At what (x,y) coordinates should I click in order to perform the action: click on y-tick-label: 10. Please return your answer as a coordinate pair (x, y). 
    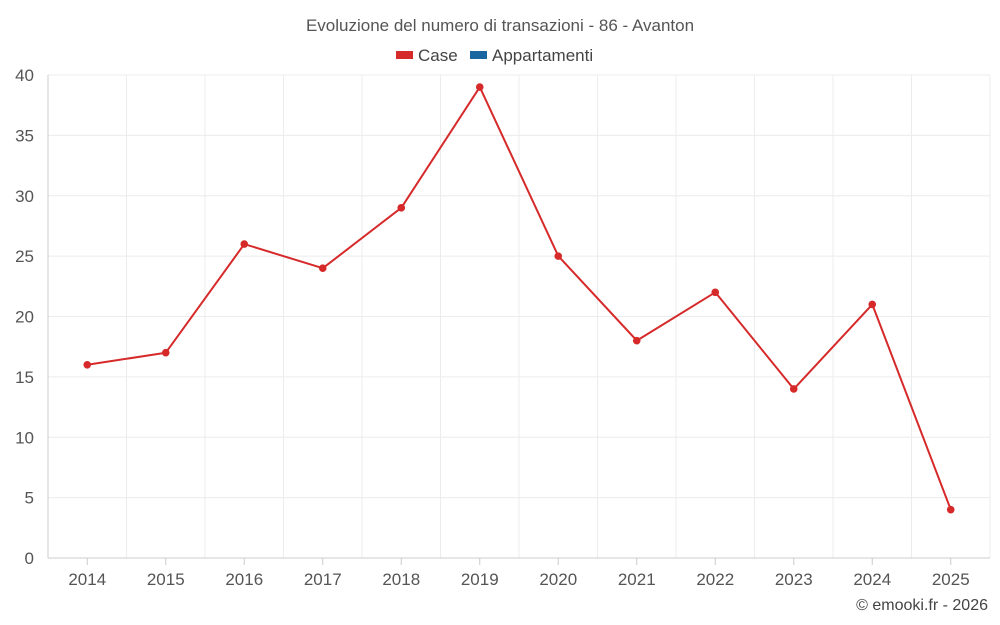
    Looking at the image, I should click on (24, 437).